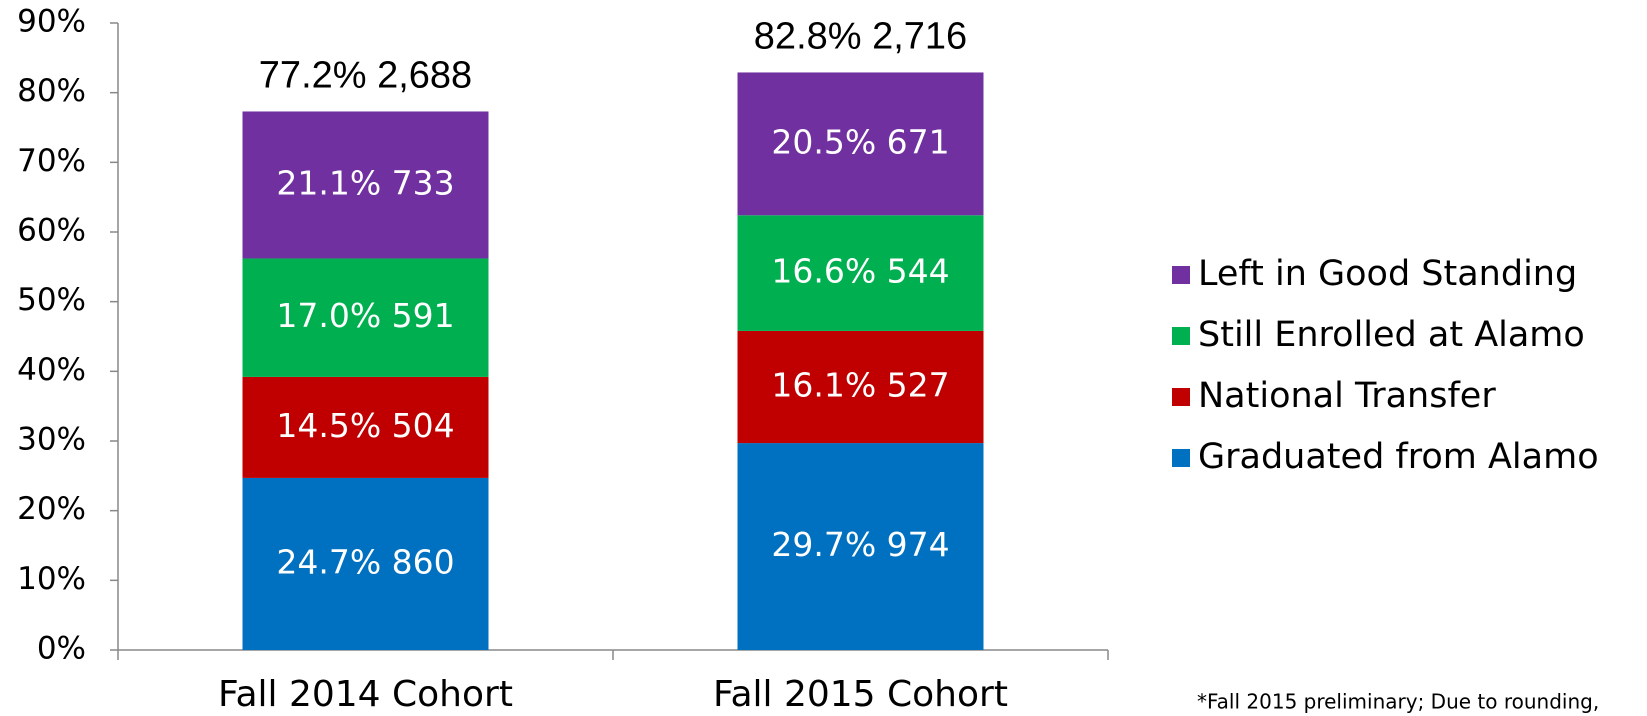 The image size is (1647, 716). What do you see at coordinates (860, 36) in the screenshot?
I see `total-label: 82.8% 2,716` at bounding box center [860, 36].